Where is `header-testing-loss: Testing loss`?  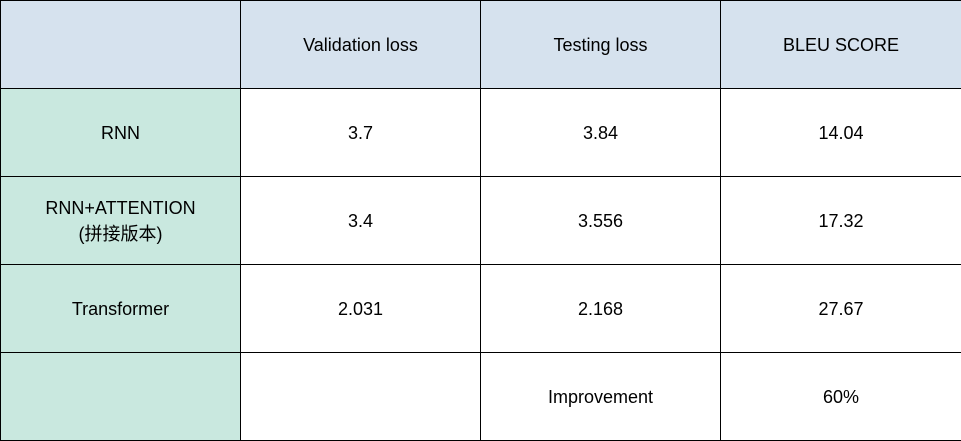
header-testing-loss: Testing loss is located at coordinates (601, 45).